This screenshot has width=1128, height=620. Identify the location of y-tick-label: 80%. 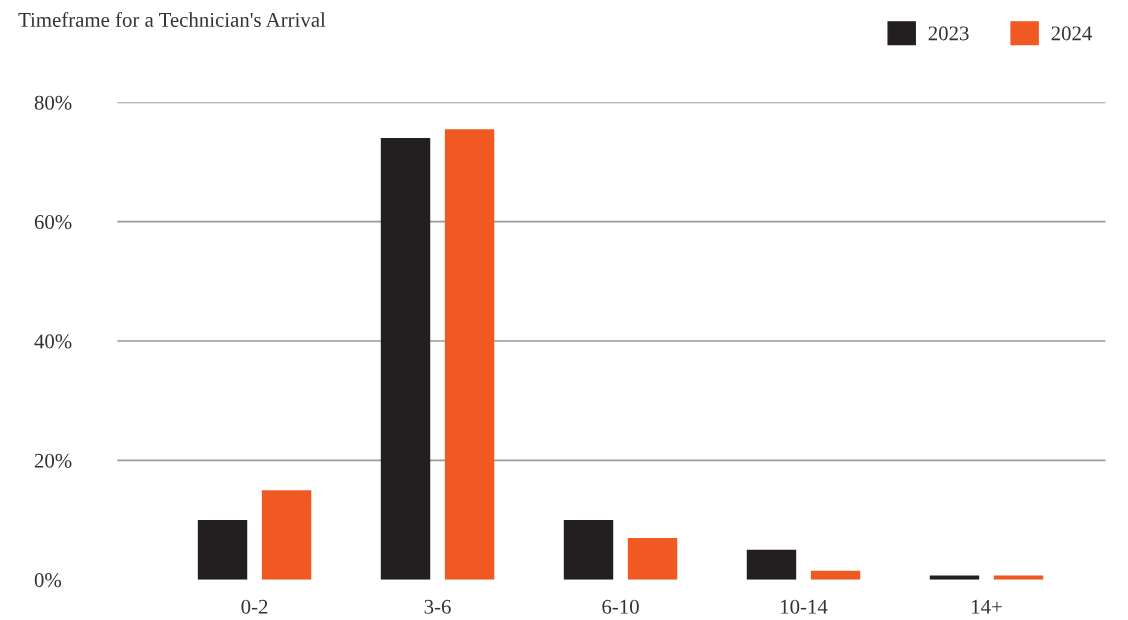
(53, 102).